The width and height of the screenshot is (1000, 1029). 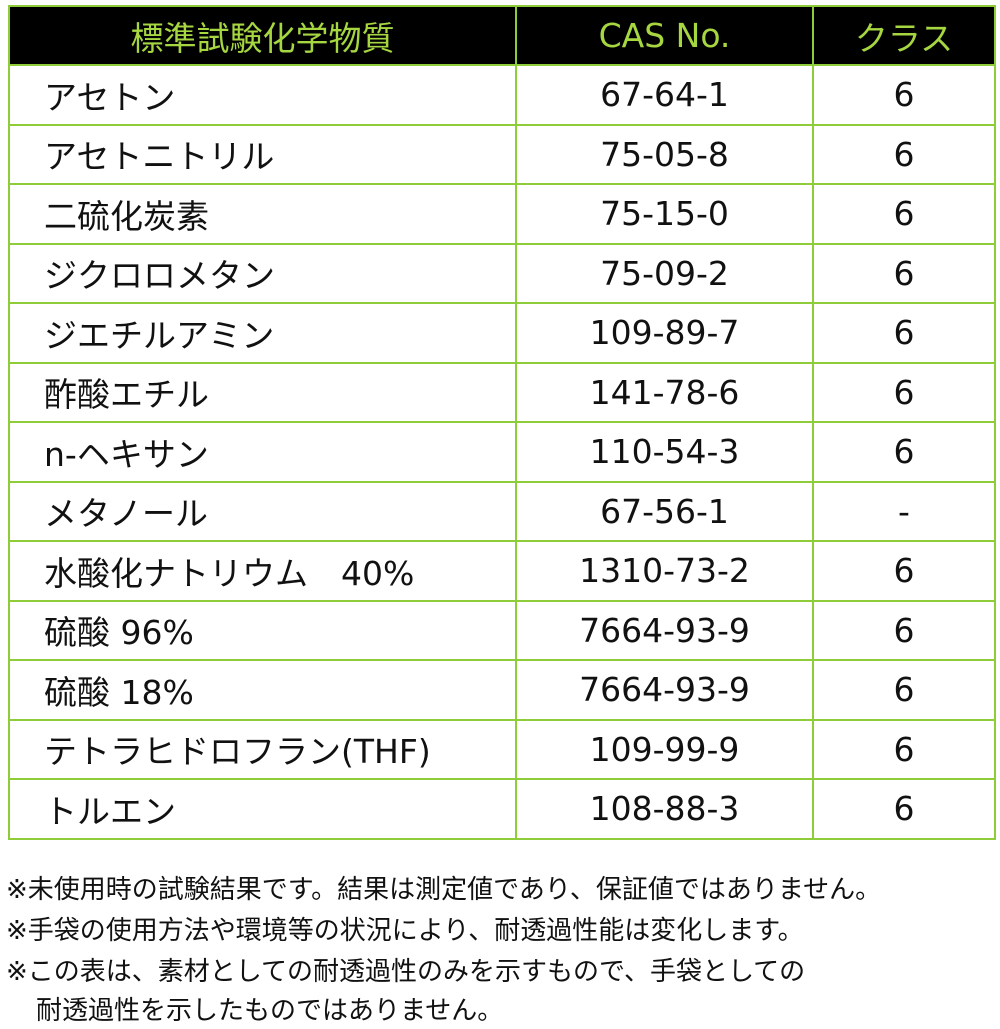 What do you see at coordinates (444, 890) in the screenshot?
I see `note: ※未使用時の試験結果です。結果は測定値であり、保証値ではありません。` at bounding box center [444, 890].